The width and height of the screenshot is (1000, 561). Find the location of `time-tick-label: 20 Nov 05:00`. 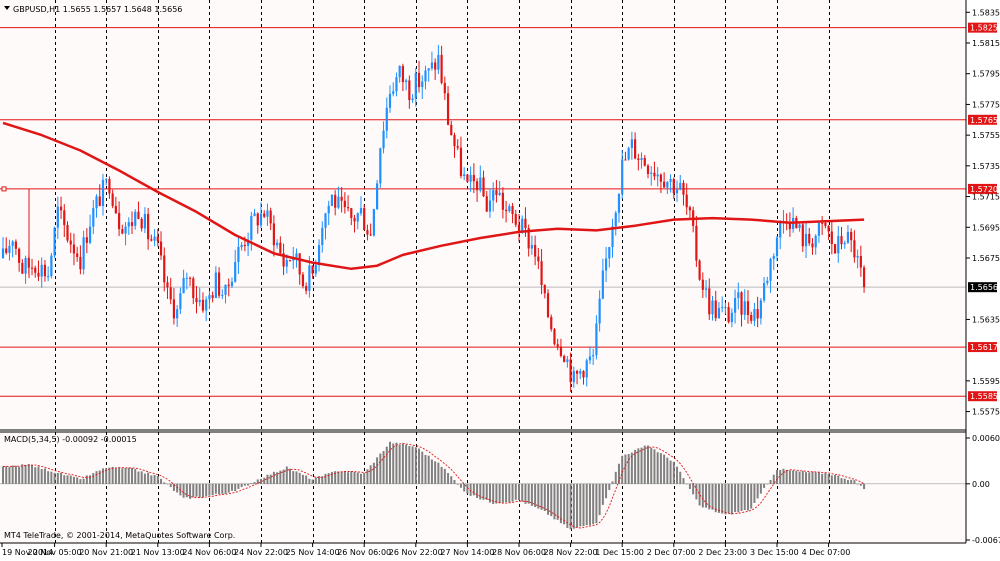

time-tick-label: 20 Nov 05:00 is located at coordinates (55, 552).